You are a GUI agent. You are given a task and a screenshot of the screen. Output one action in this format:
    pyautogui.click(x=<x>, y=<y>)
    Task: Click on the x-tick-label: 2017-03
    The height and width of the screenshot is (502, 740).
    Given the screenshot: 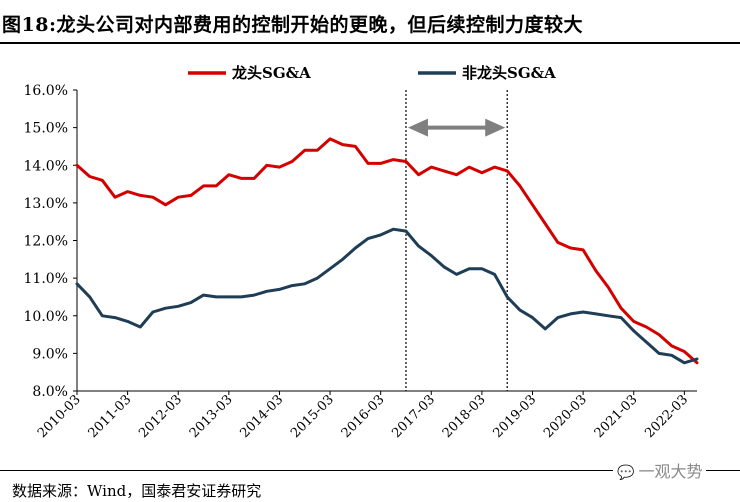 What is the action you would take?
    pyautogui.click(x=413, y=416)
    